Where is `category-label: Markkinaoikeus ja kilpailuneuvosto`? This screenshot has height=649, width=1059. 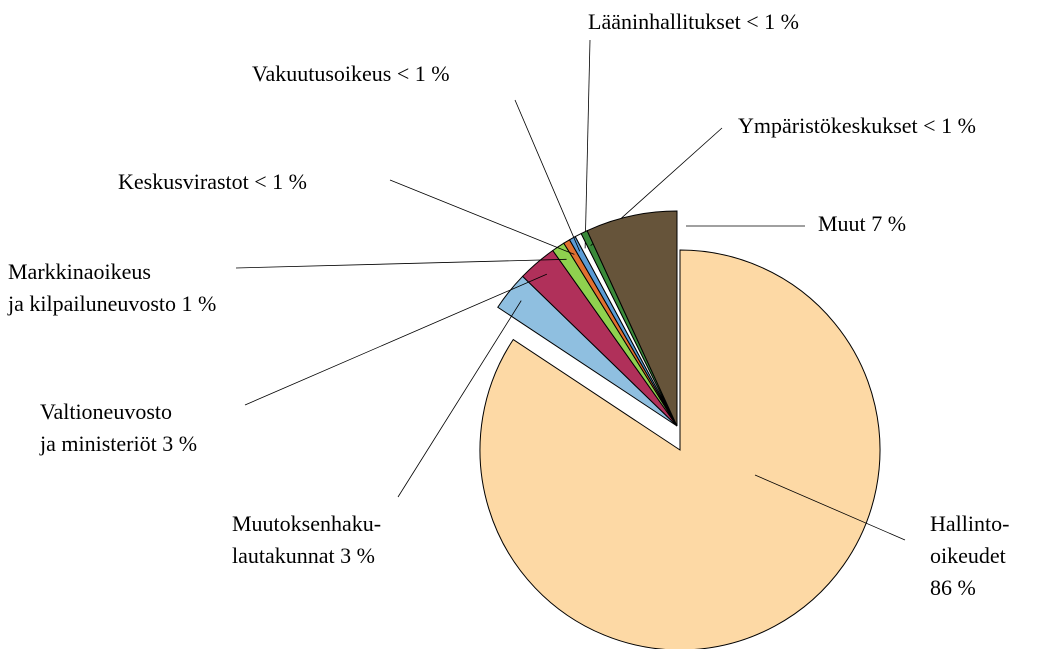
category-label: Markkinaoikeus ja kilpailuneuvosto is located at coordinates (92, 287).